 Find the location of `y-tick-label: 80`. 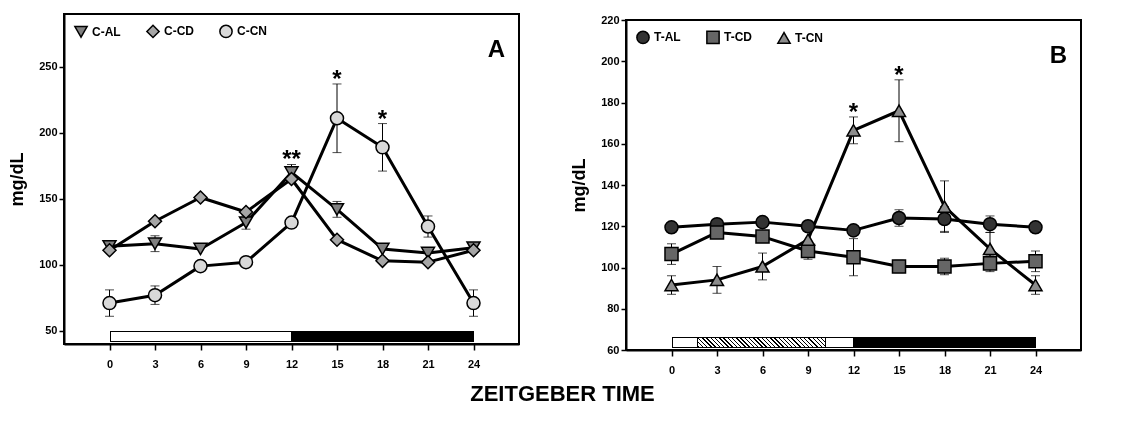

y-tick-label: 80 is located at coordinates (613, 308).